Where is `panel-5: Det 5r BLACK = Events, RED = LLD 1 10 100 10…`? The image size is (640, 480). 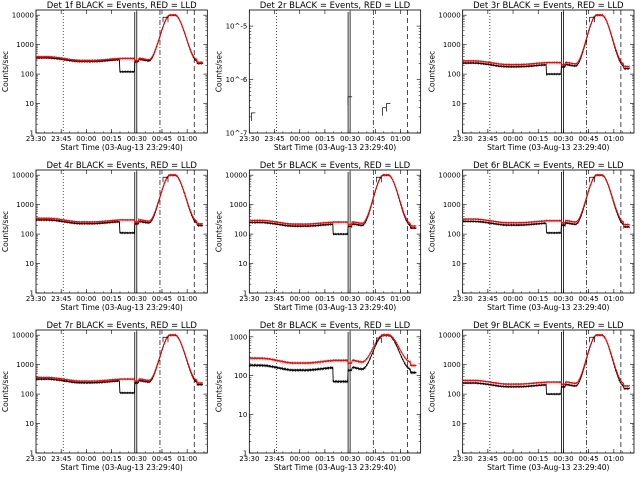 panel-5: Det 5r BLACK = Events, RED = LLD 1 10 100 10… is located at coordinates (318, 236).